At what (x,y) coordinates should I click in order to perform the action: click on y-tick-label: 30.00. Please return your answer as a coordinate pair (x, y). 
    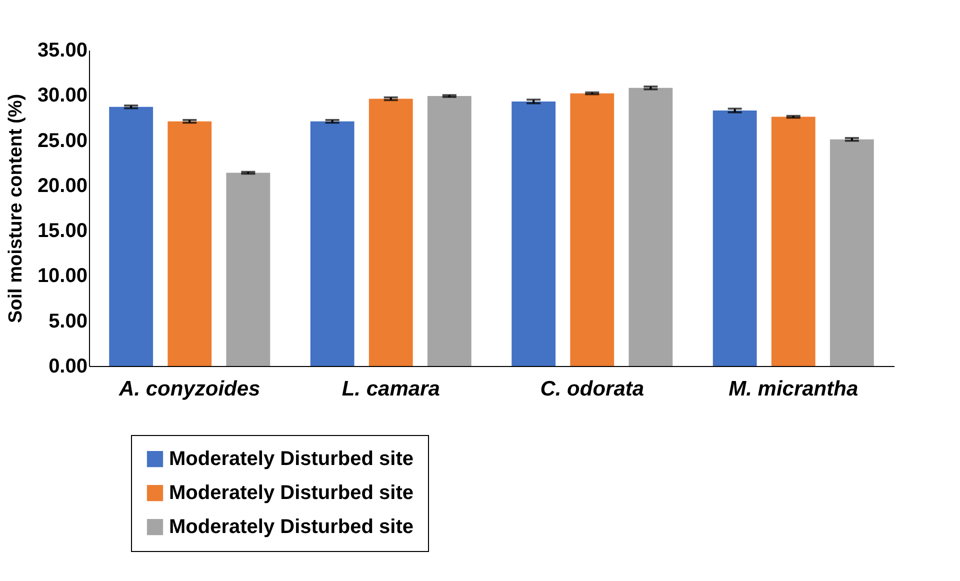
    Looking at the image, I should click on (62, 95).